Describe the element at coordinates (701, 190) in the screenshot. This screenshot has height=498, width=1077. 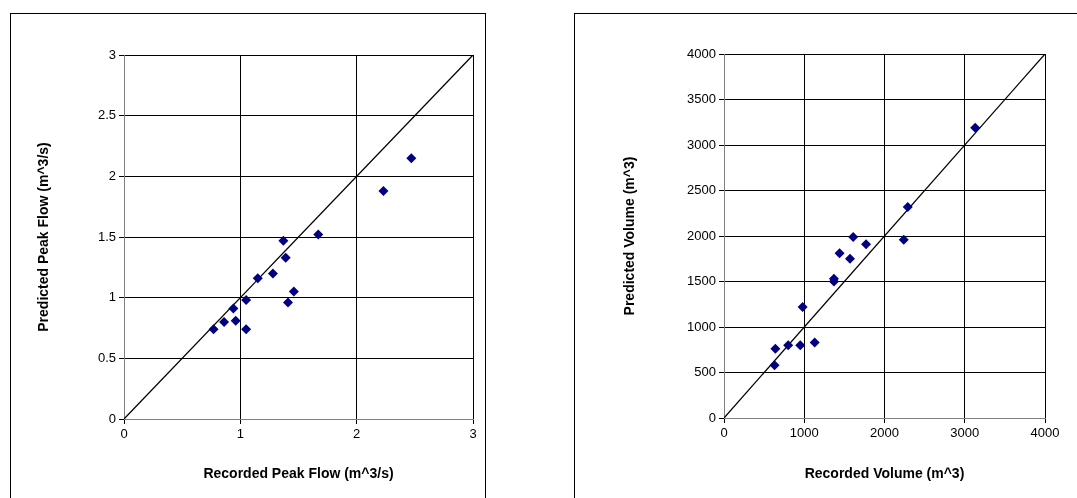
I see `y-tick-label: 2500` at that location.